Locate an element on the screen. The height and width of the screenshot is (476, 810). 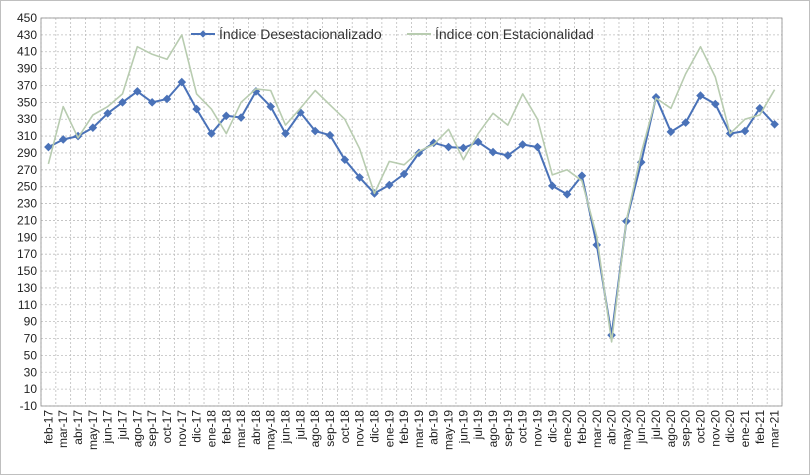
y-tick-label: 210 is located at coordinates (27, 220).